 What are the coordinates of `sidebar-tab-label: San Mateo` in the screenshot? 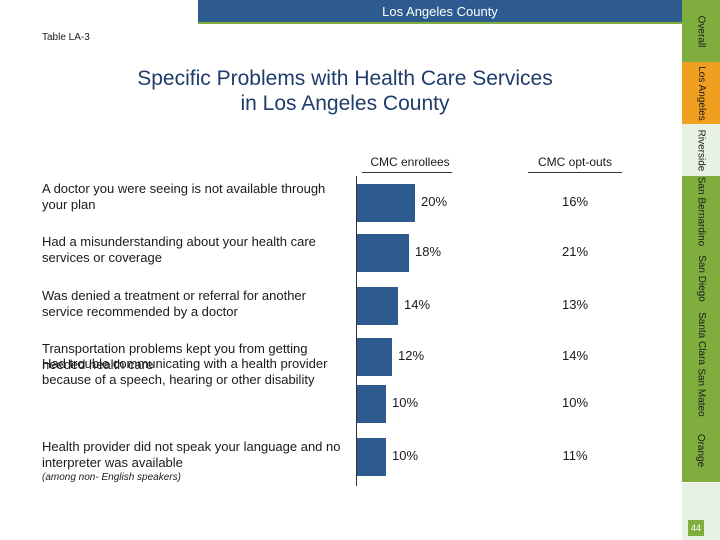 It's located at (701, 392).